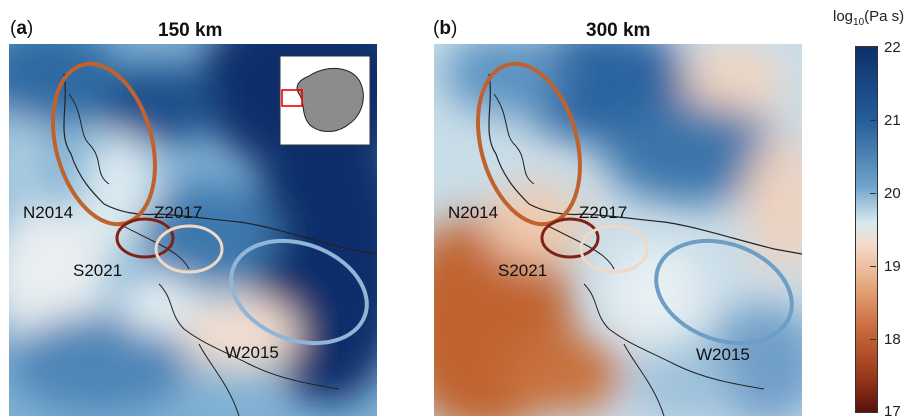 This screenshot has width=920, height=420. I want to click on colorbar-tick-label: 22, so click(892, 47).